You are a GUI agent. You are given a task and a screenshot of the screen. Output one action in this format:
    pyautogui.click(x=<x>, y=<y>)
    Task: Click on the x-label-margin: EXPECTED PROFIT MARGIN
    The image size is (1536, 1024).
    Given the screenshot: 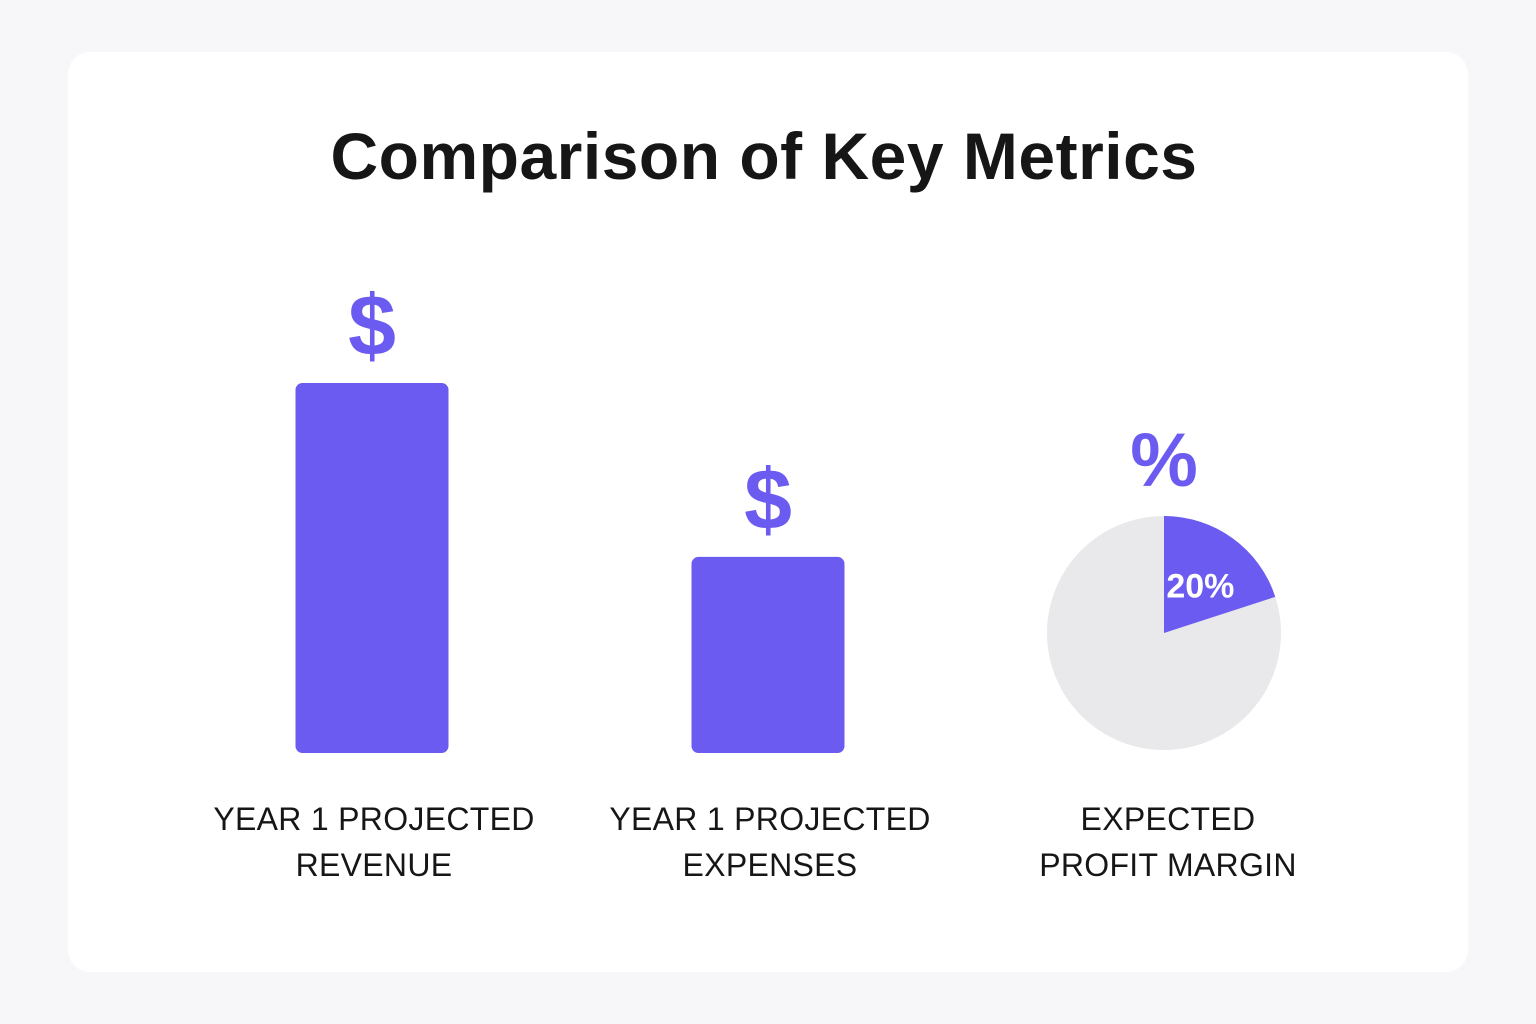 What is the action you would take?
    pyautogui.click(x=1168, y=842)
    